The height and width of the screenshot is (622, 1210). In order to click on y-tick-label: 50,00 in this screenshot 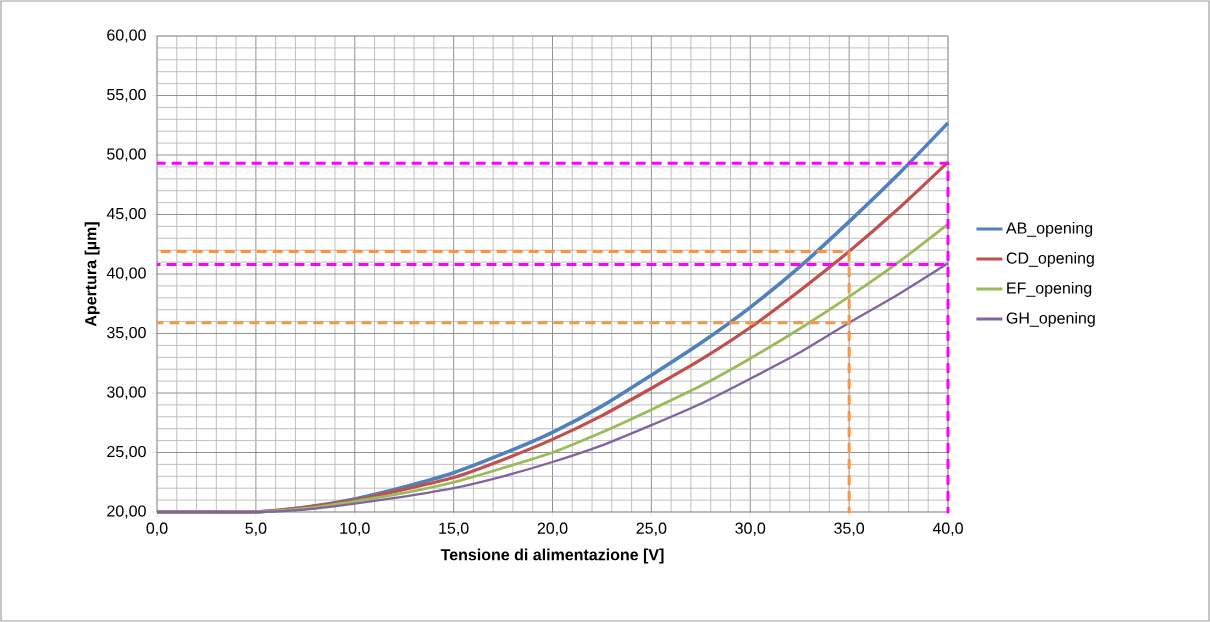, I will do `click(126, 155)`.